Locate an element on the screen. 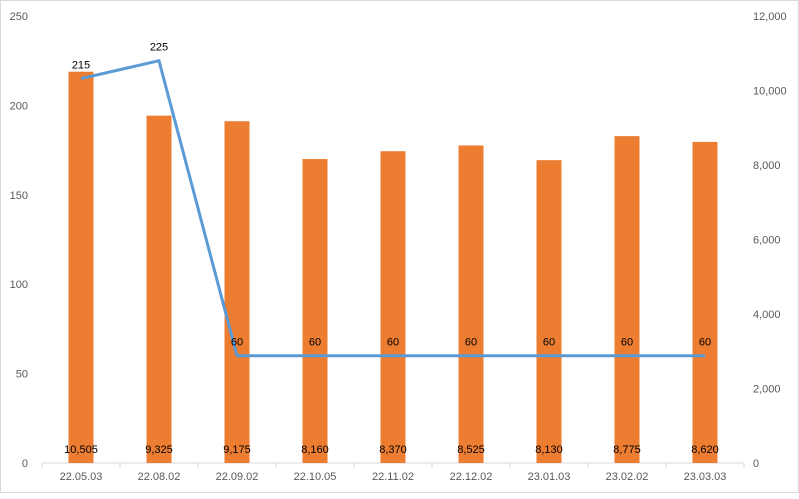 This screenshot has width=799, height=499. bar-data-label: 8,620 is located at coordinates (705, 450).